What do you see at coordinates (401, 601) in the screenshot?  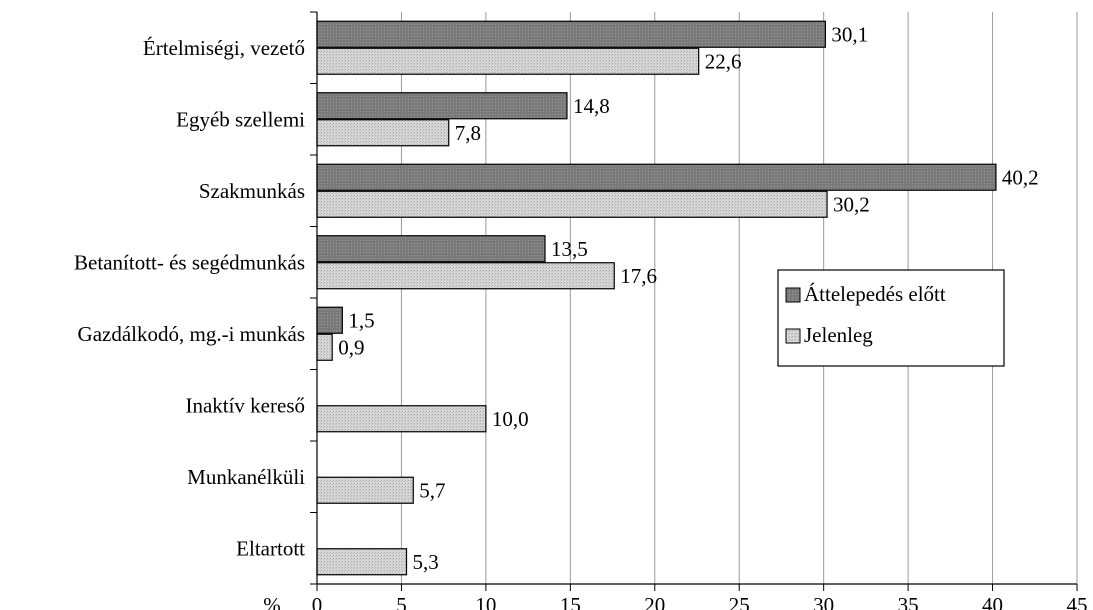 I see `x-tick-label: 5` at bounding box center [401, 601].